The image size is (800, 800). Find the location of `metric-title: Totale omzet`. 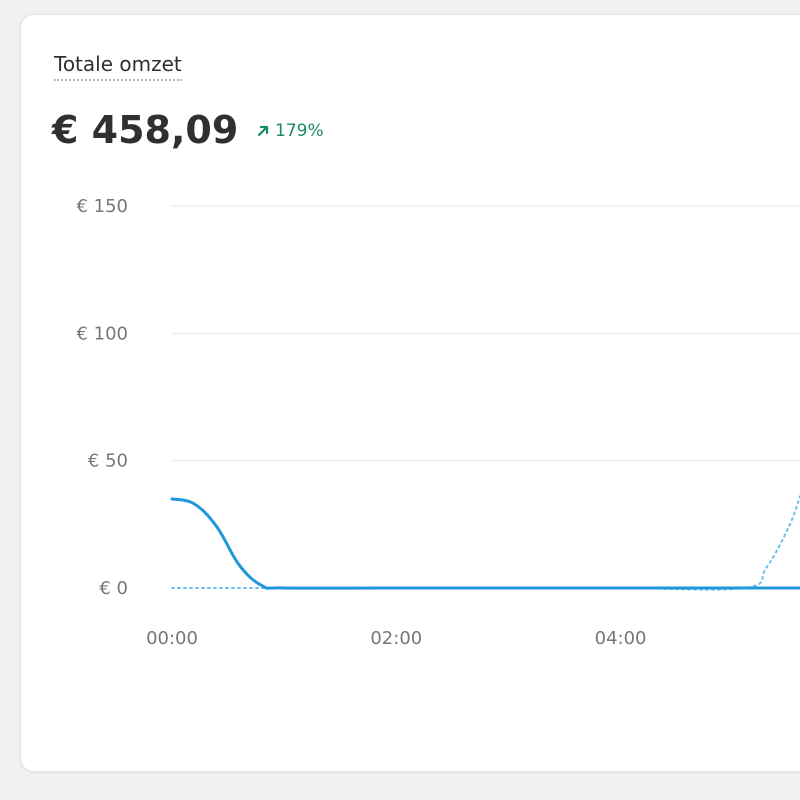

metric-title: Totale omzet is located at coordinates (118, 66).